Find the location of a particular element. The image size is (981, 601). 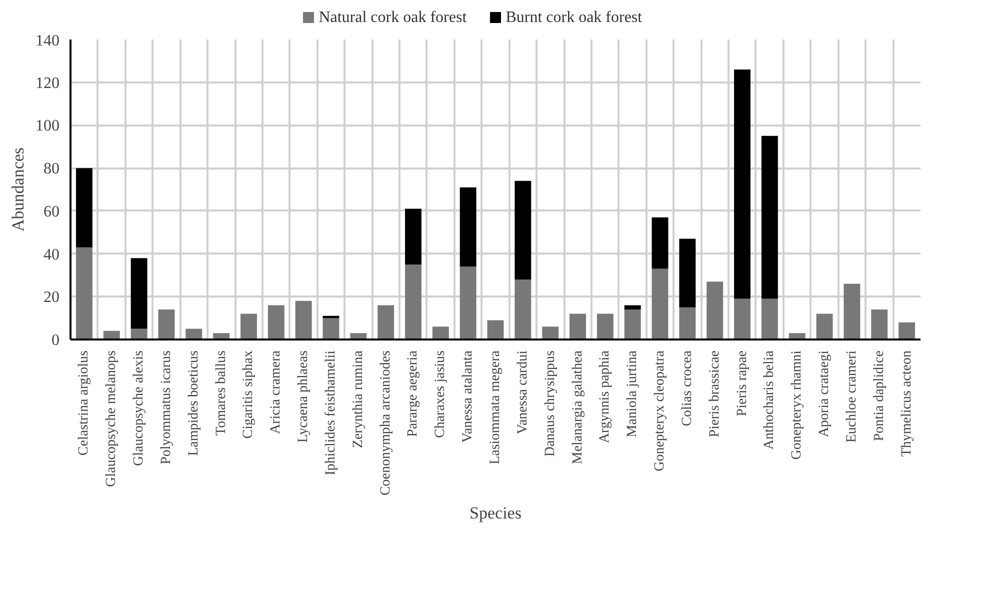

x-tick-label: Pararge aegeria is located at coordinates (413, 393).